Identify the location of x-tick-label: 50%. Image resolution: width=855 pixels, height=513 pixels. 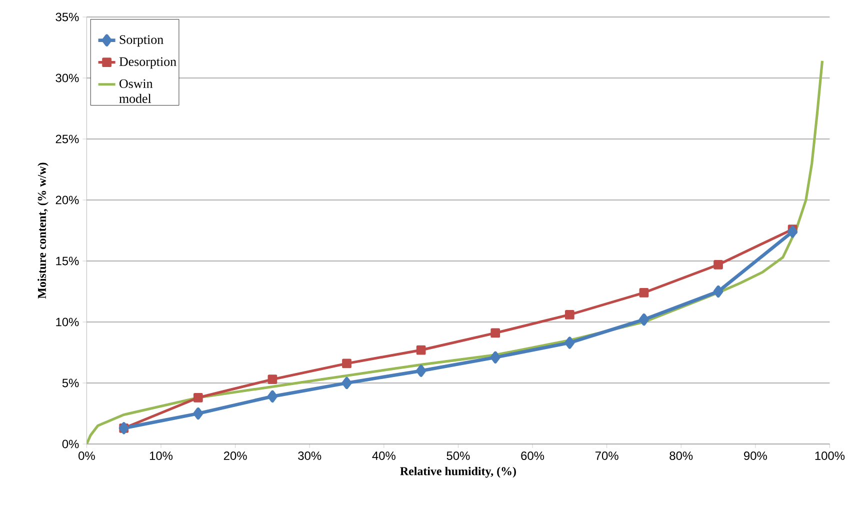
(458, 456).